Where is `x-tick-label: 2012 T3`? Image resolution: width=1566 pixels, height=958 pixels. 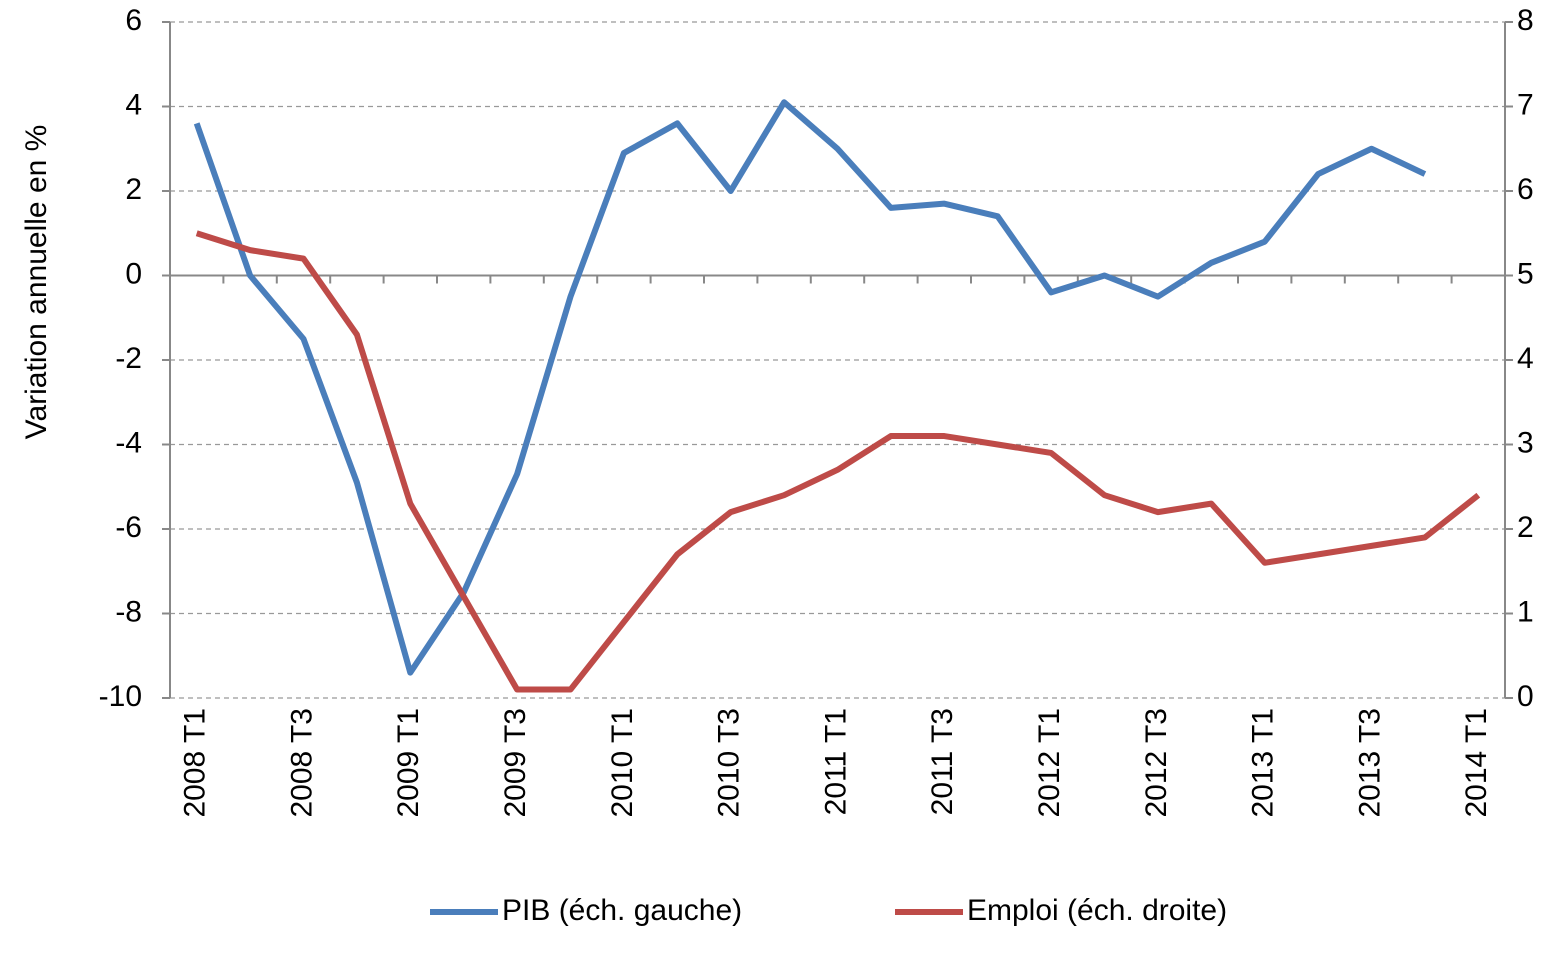 x-tick-label: 2012 T3 is located at coordinates (1156, 763).